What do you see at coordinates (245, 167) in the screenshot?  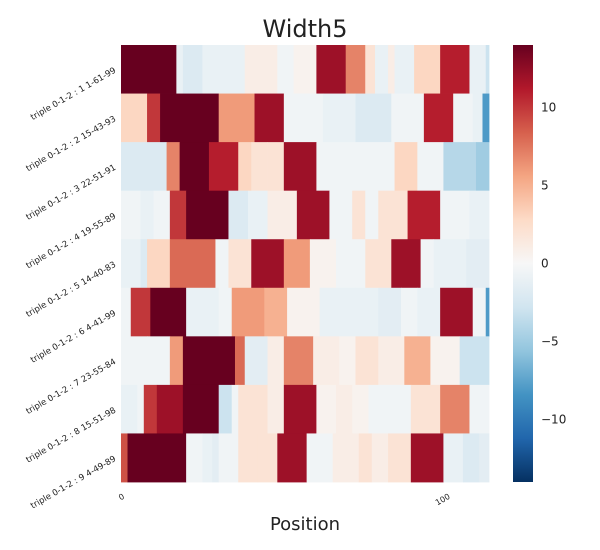 I see `heatmap-cell-r3-s5` at bounding box center [245, 167].